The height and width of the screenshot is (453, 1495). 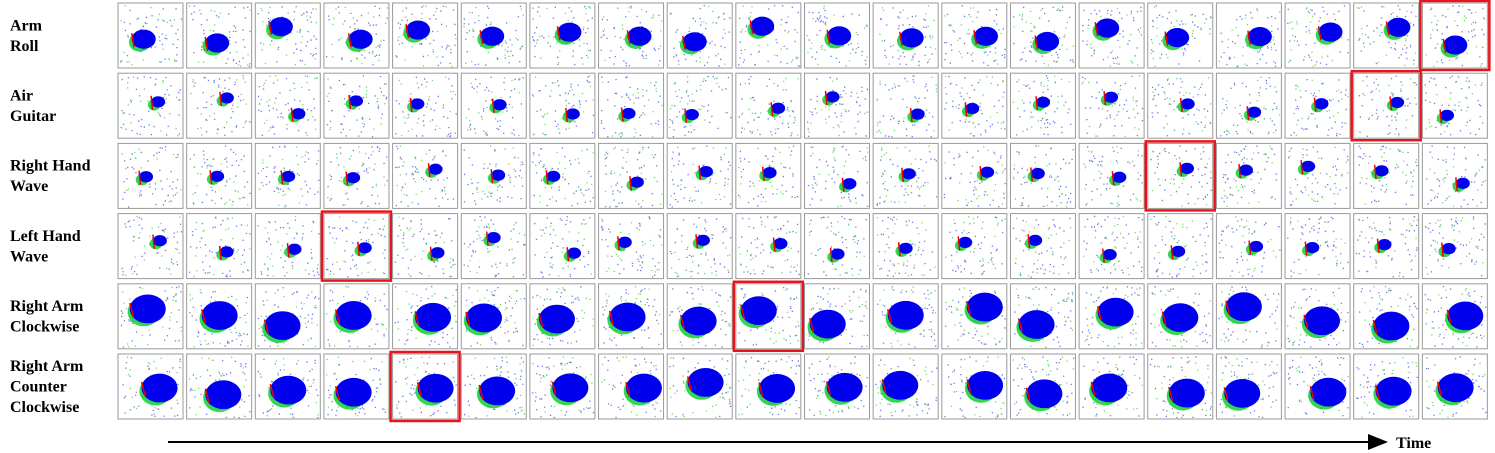 What do you see at coordinates (356, 246) in the screenshot?
I see `highlight-box` at bounding box center [356, 246].